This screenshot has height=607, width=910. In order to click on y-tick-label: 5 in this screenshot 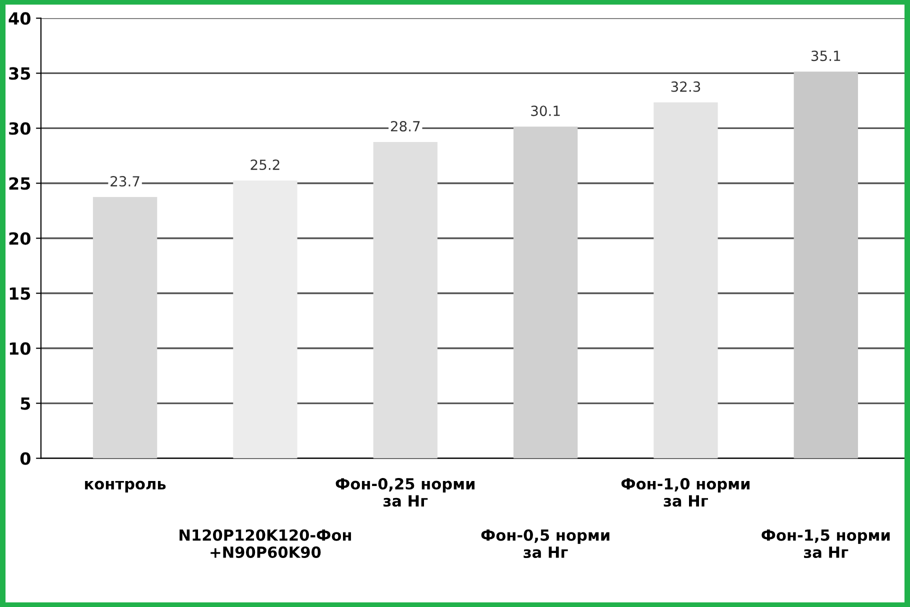, I will do `click(25, 403)`.